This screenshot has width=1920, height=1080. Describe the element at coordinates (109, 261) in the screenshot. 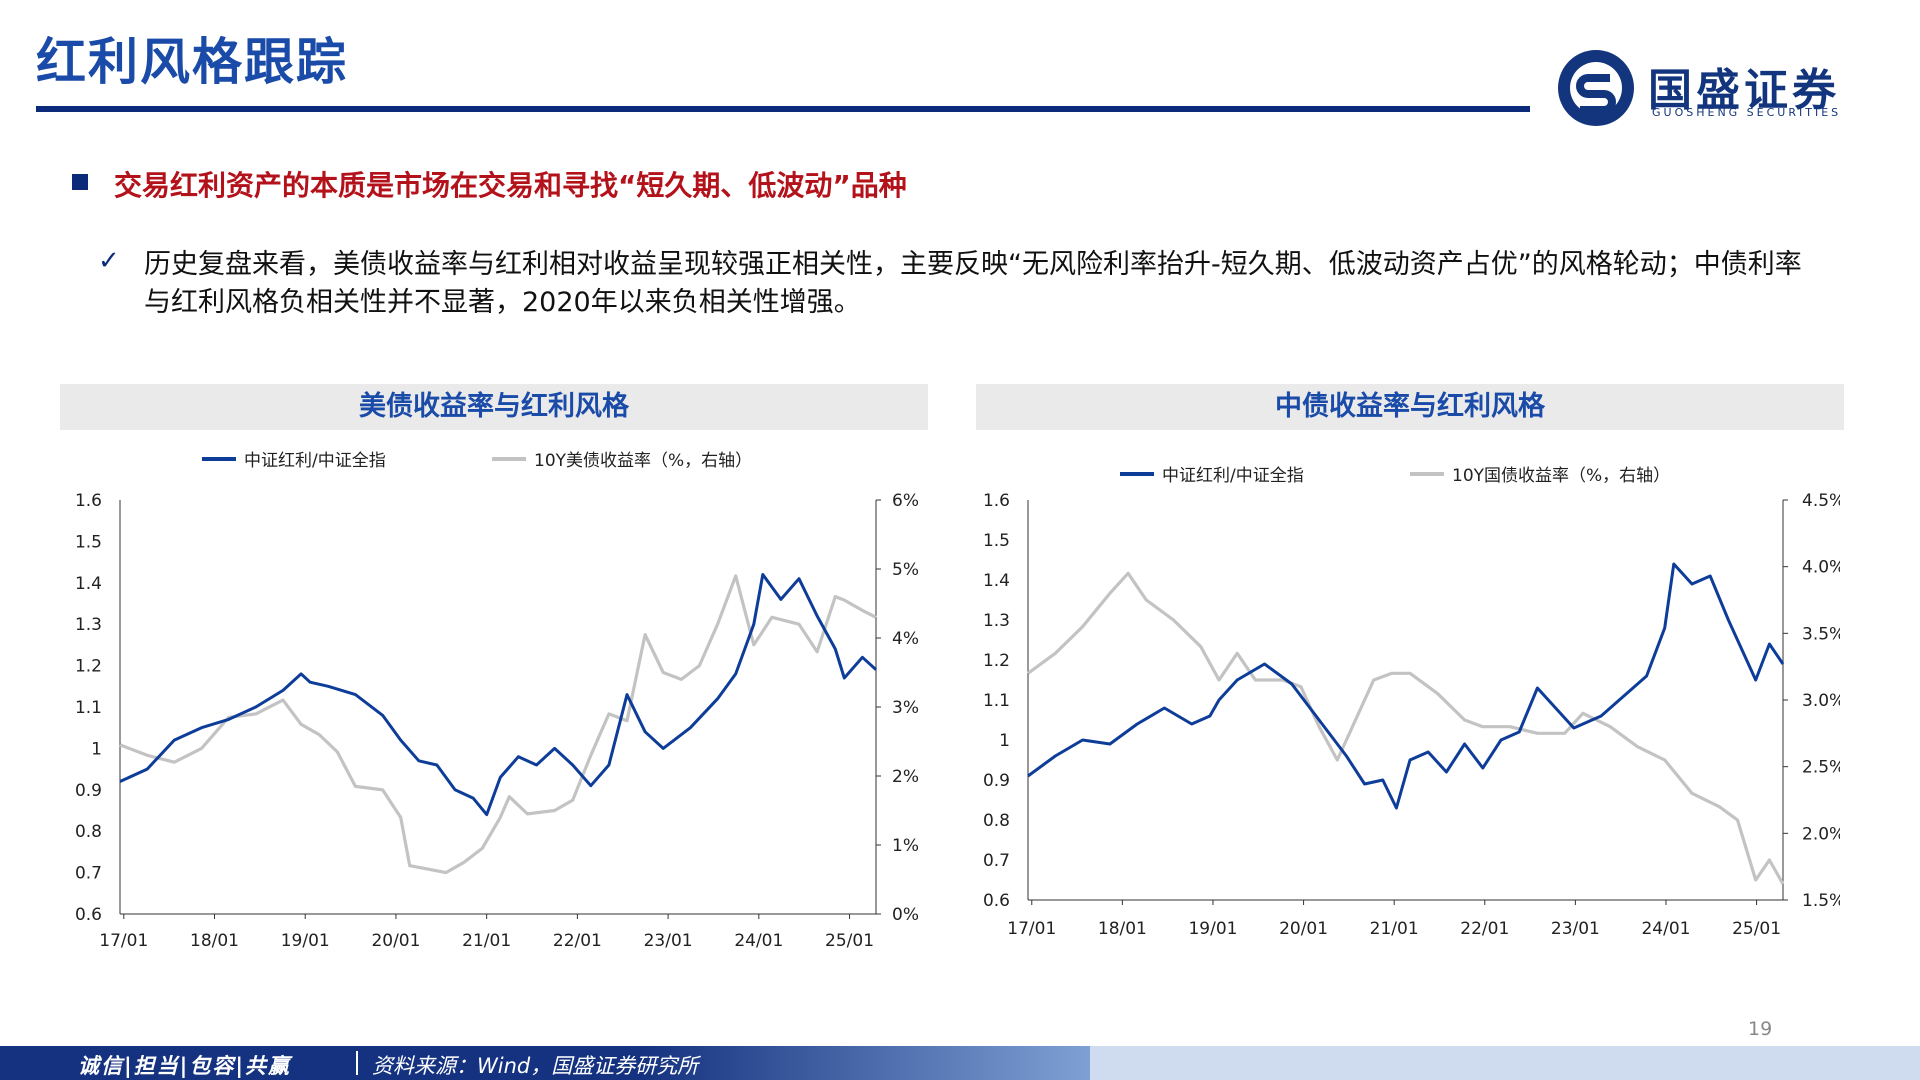

I see `checkmark-icon: ✓` at that location.